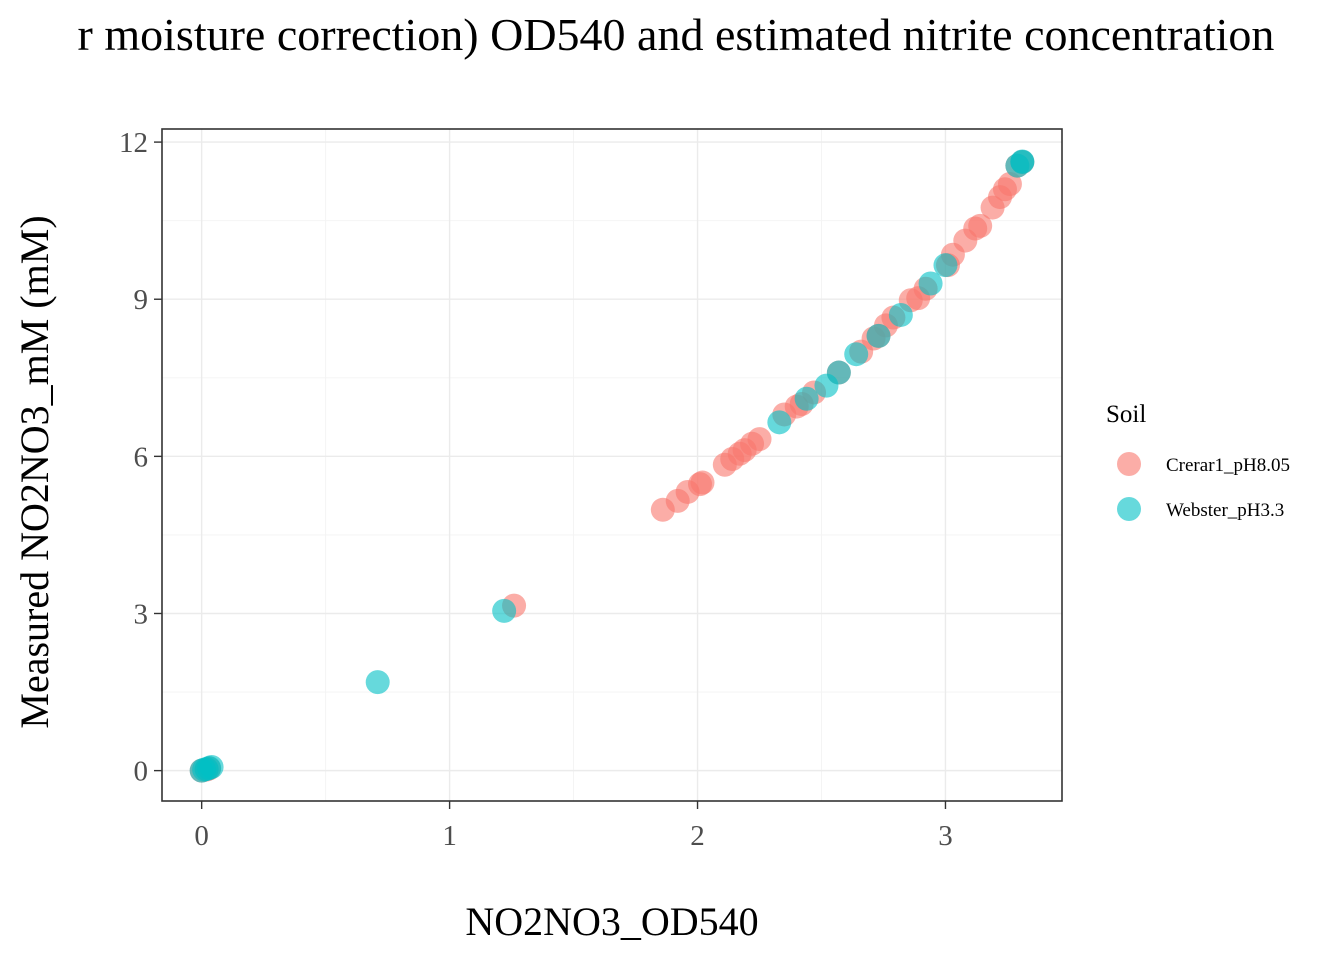 The width and height of the screenshot is (1344, 960). I want to click on y-tick-label: 12, so click(133, 143).